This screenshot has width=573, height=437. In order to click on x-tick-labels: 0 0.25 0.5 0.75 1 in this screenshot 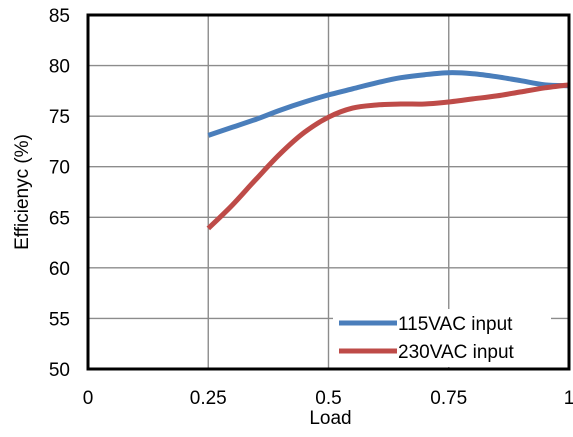, I will do `click(328, 398)`.